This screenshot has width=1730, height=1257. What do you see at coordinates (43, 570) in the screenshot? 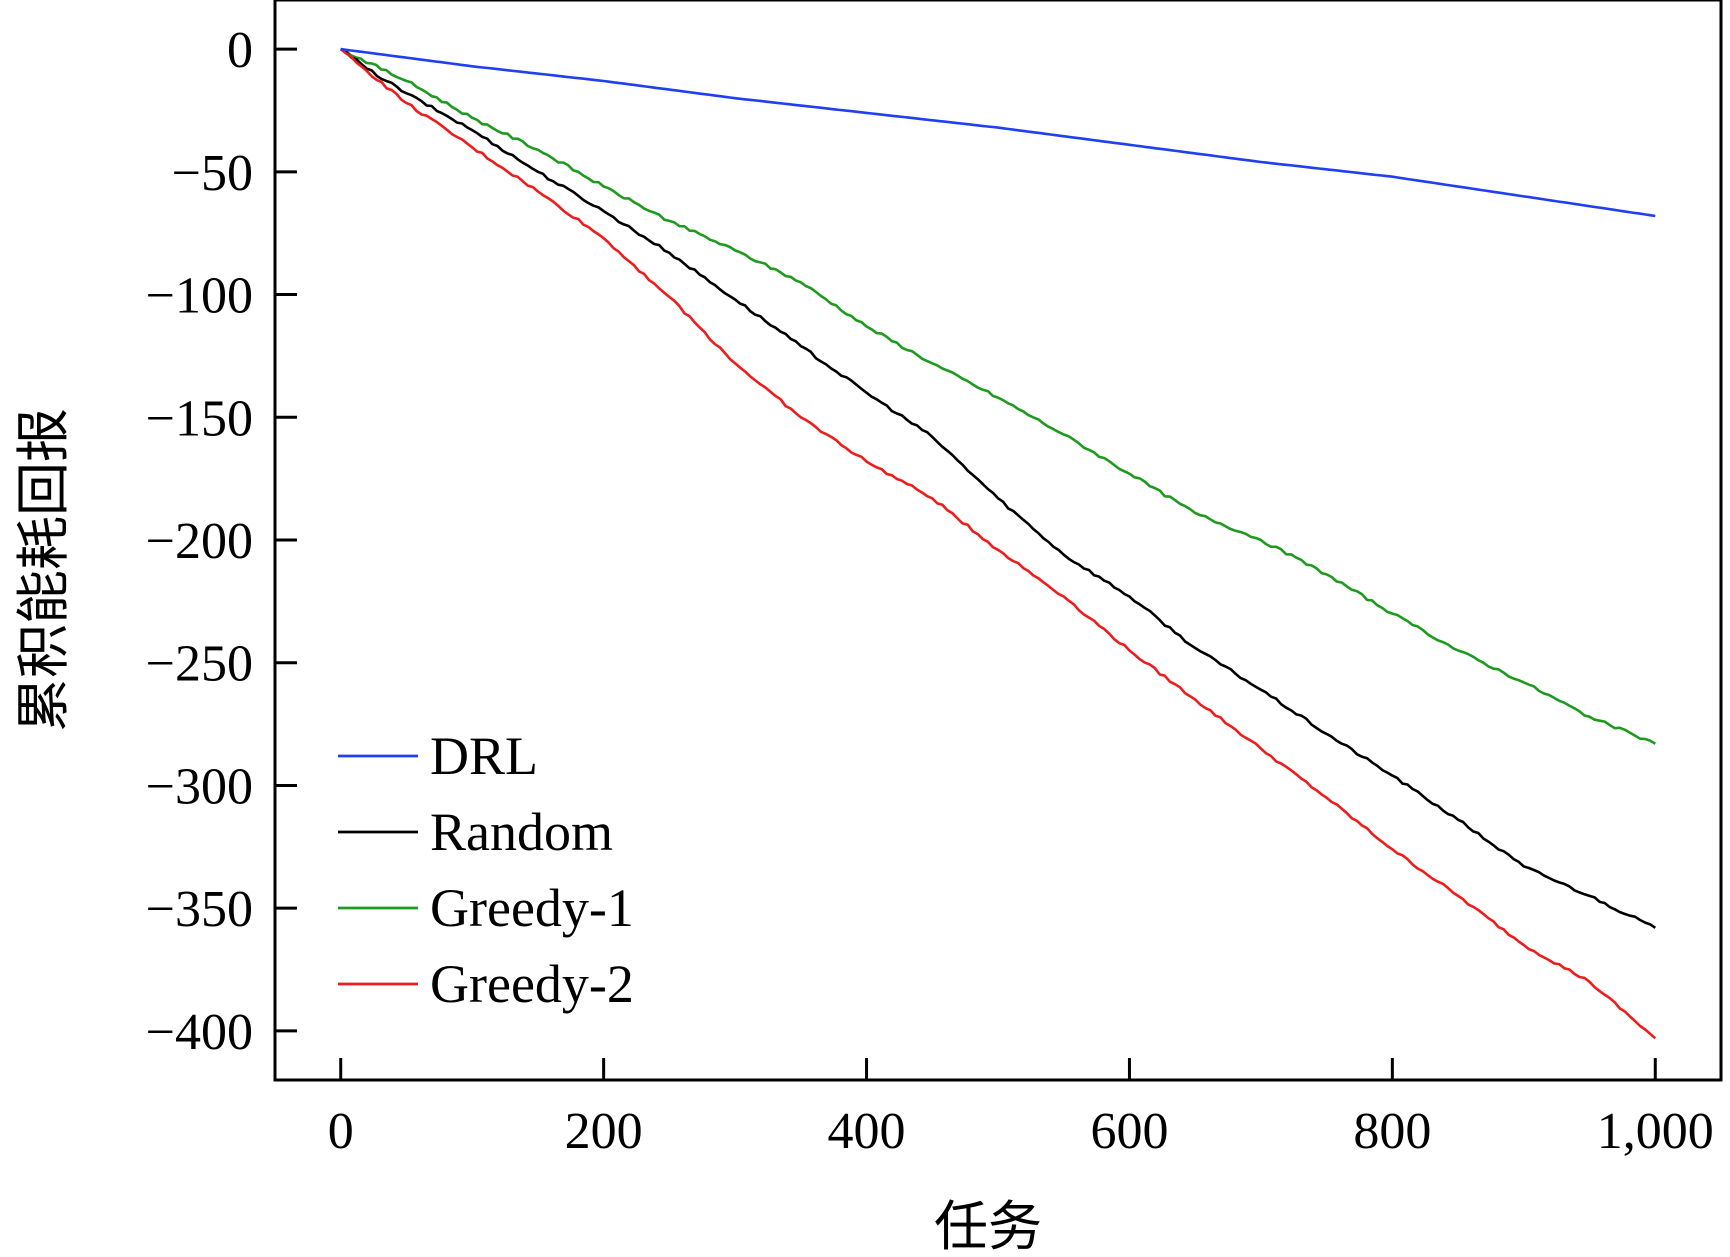
I see `y-axis-title: 累积能耗回报` at bounding box center [43, 570].